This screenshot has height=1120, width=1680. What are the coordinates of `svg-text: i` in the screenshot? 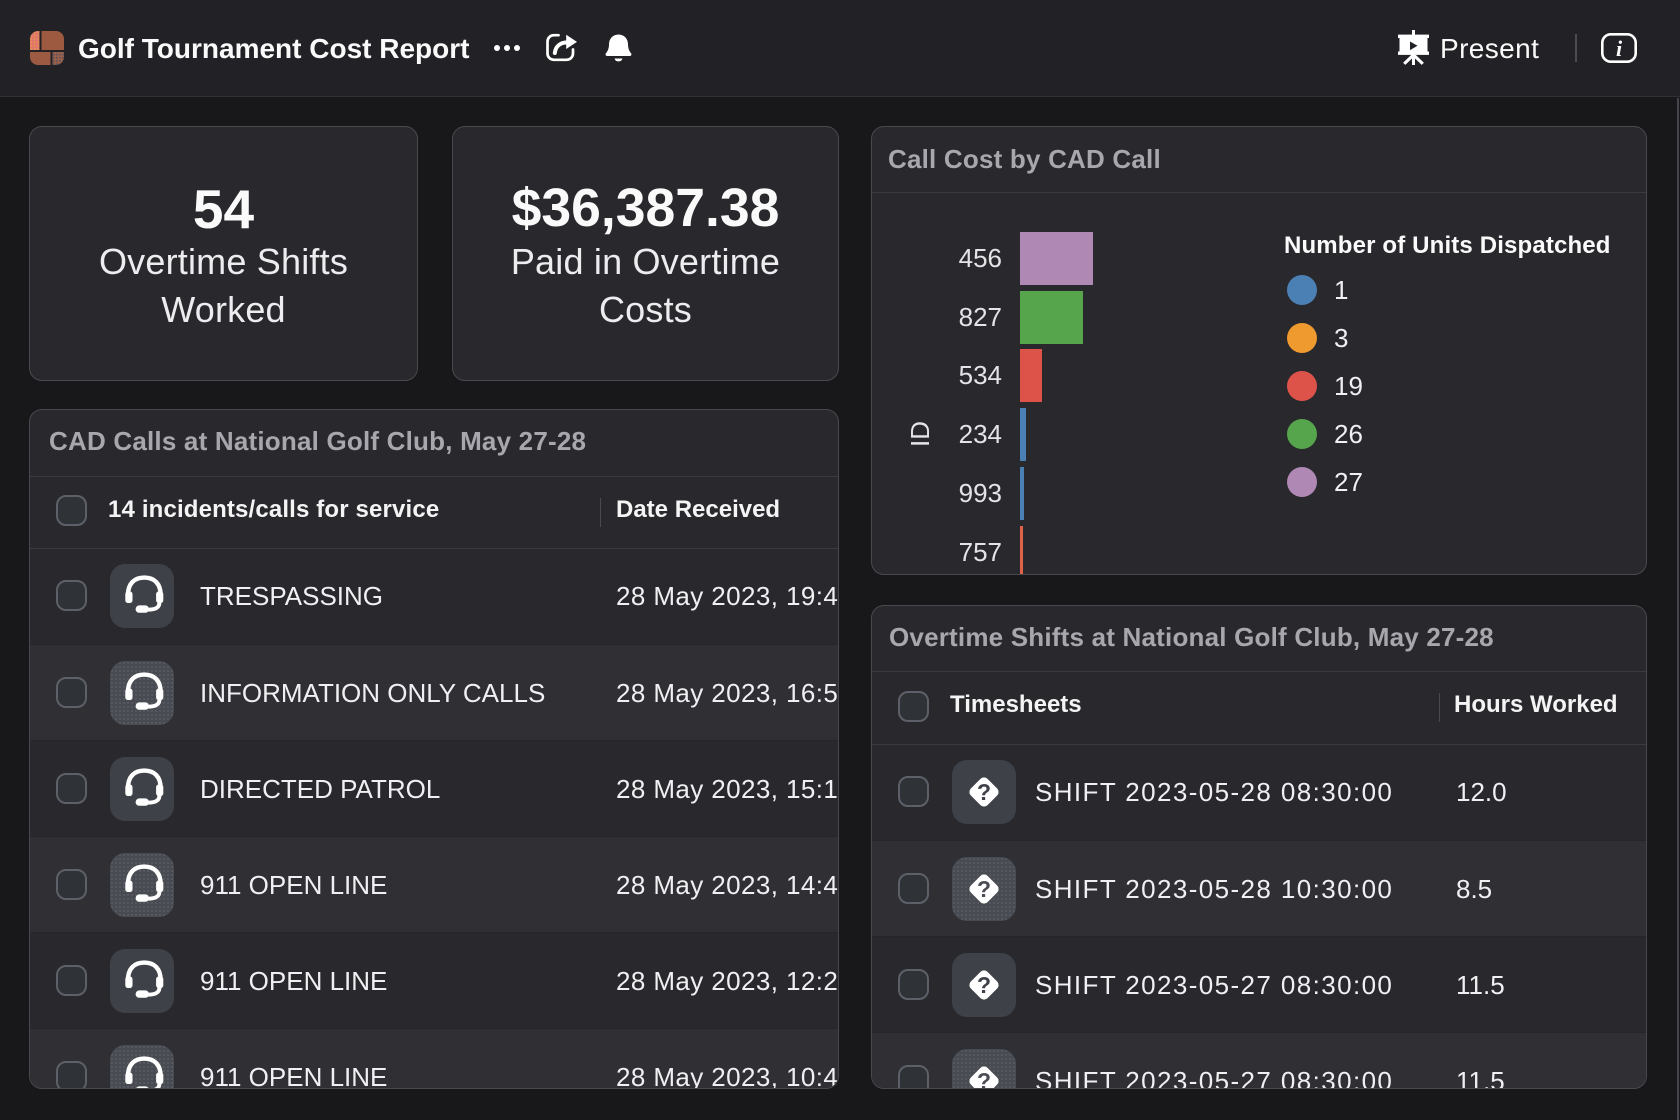 It's located at (1619, 48).